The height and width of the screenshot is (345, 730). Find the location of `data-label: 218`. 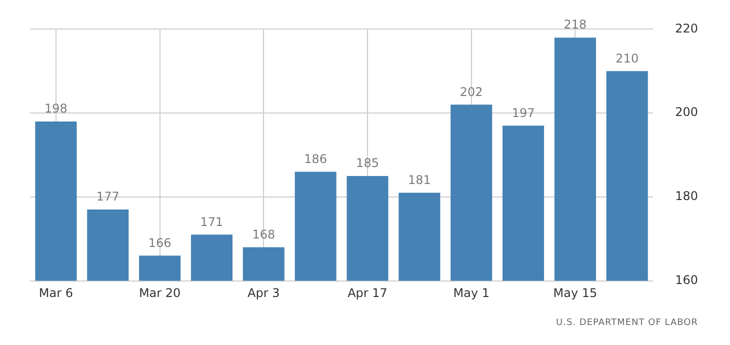

data-label: 218 is located at coordinates (575, 25).